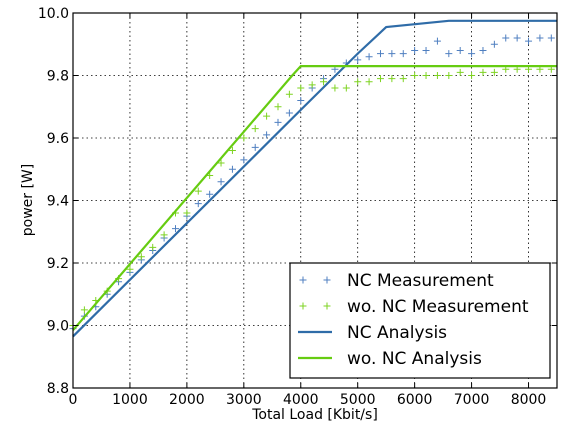 The height and width of the screenshot is (427, 571). I want to click on x-tick-label: 7000, so click(472, 400).